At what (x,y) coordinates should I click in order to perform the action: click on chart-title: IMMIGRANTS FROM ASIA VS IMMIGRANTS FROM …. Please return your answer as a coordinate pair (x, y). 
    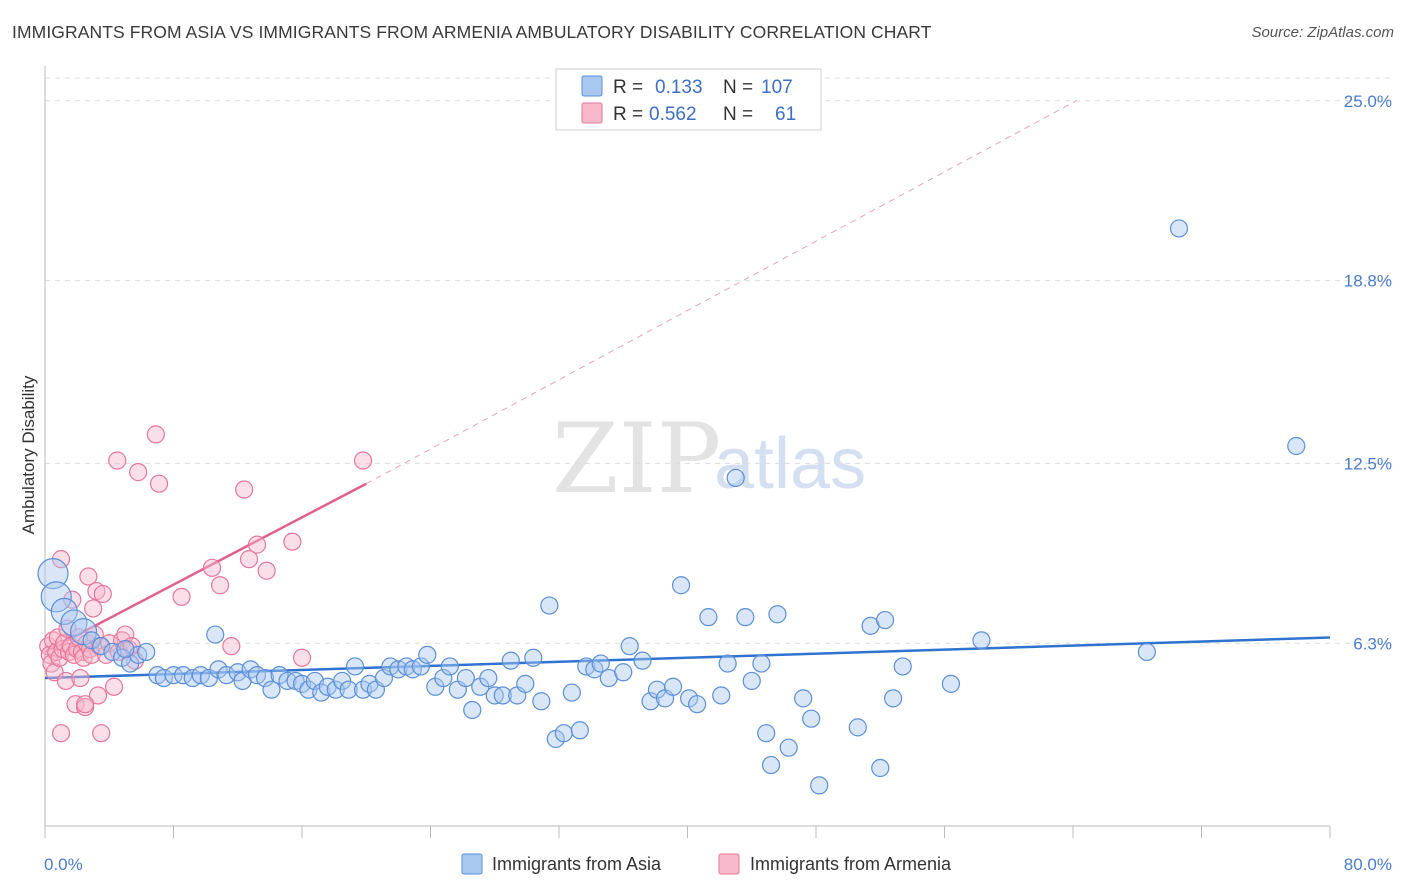
    Looking at the image, I should click on (472, 32).